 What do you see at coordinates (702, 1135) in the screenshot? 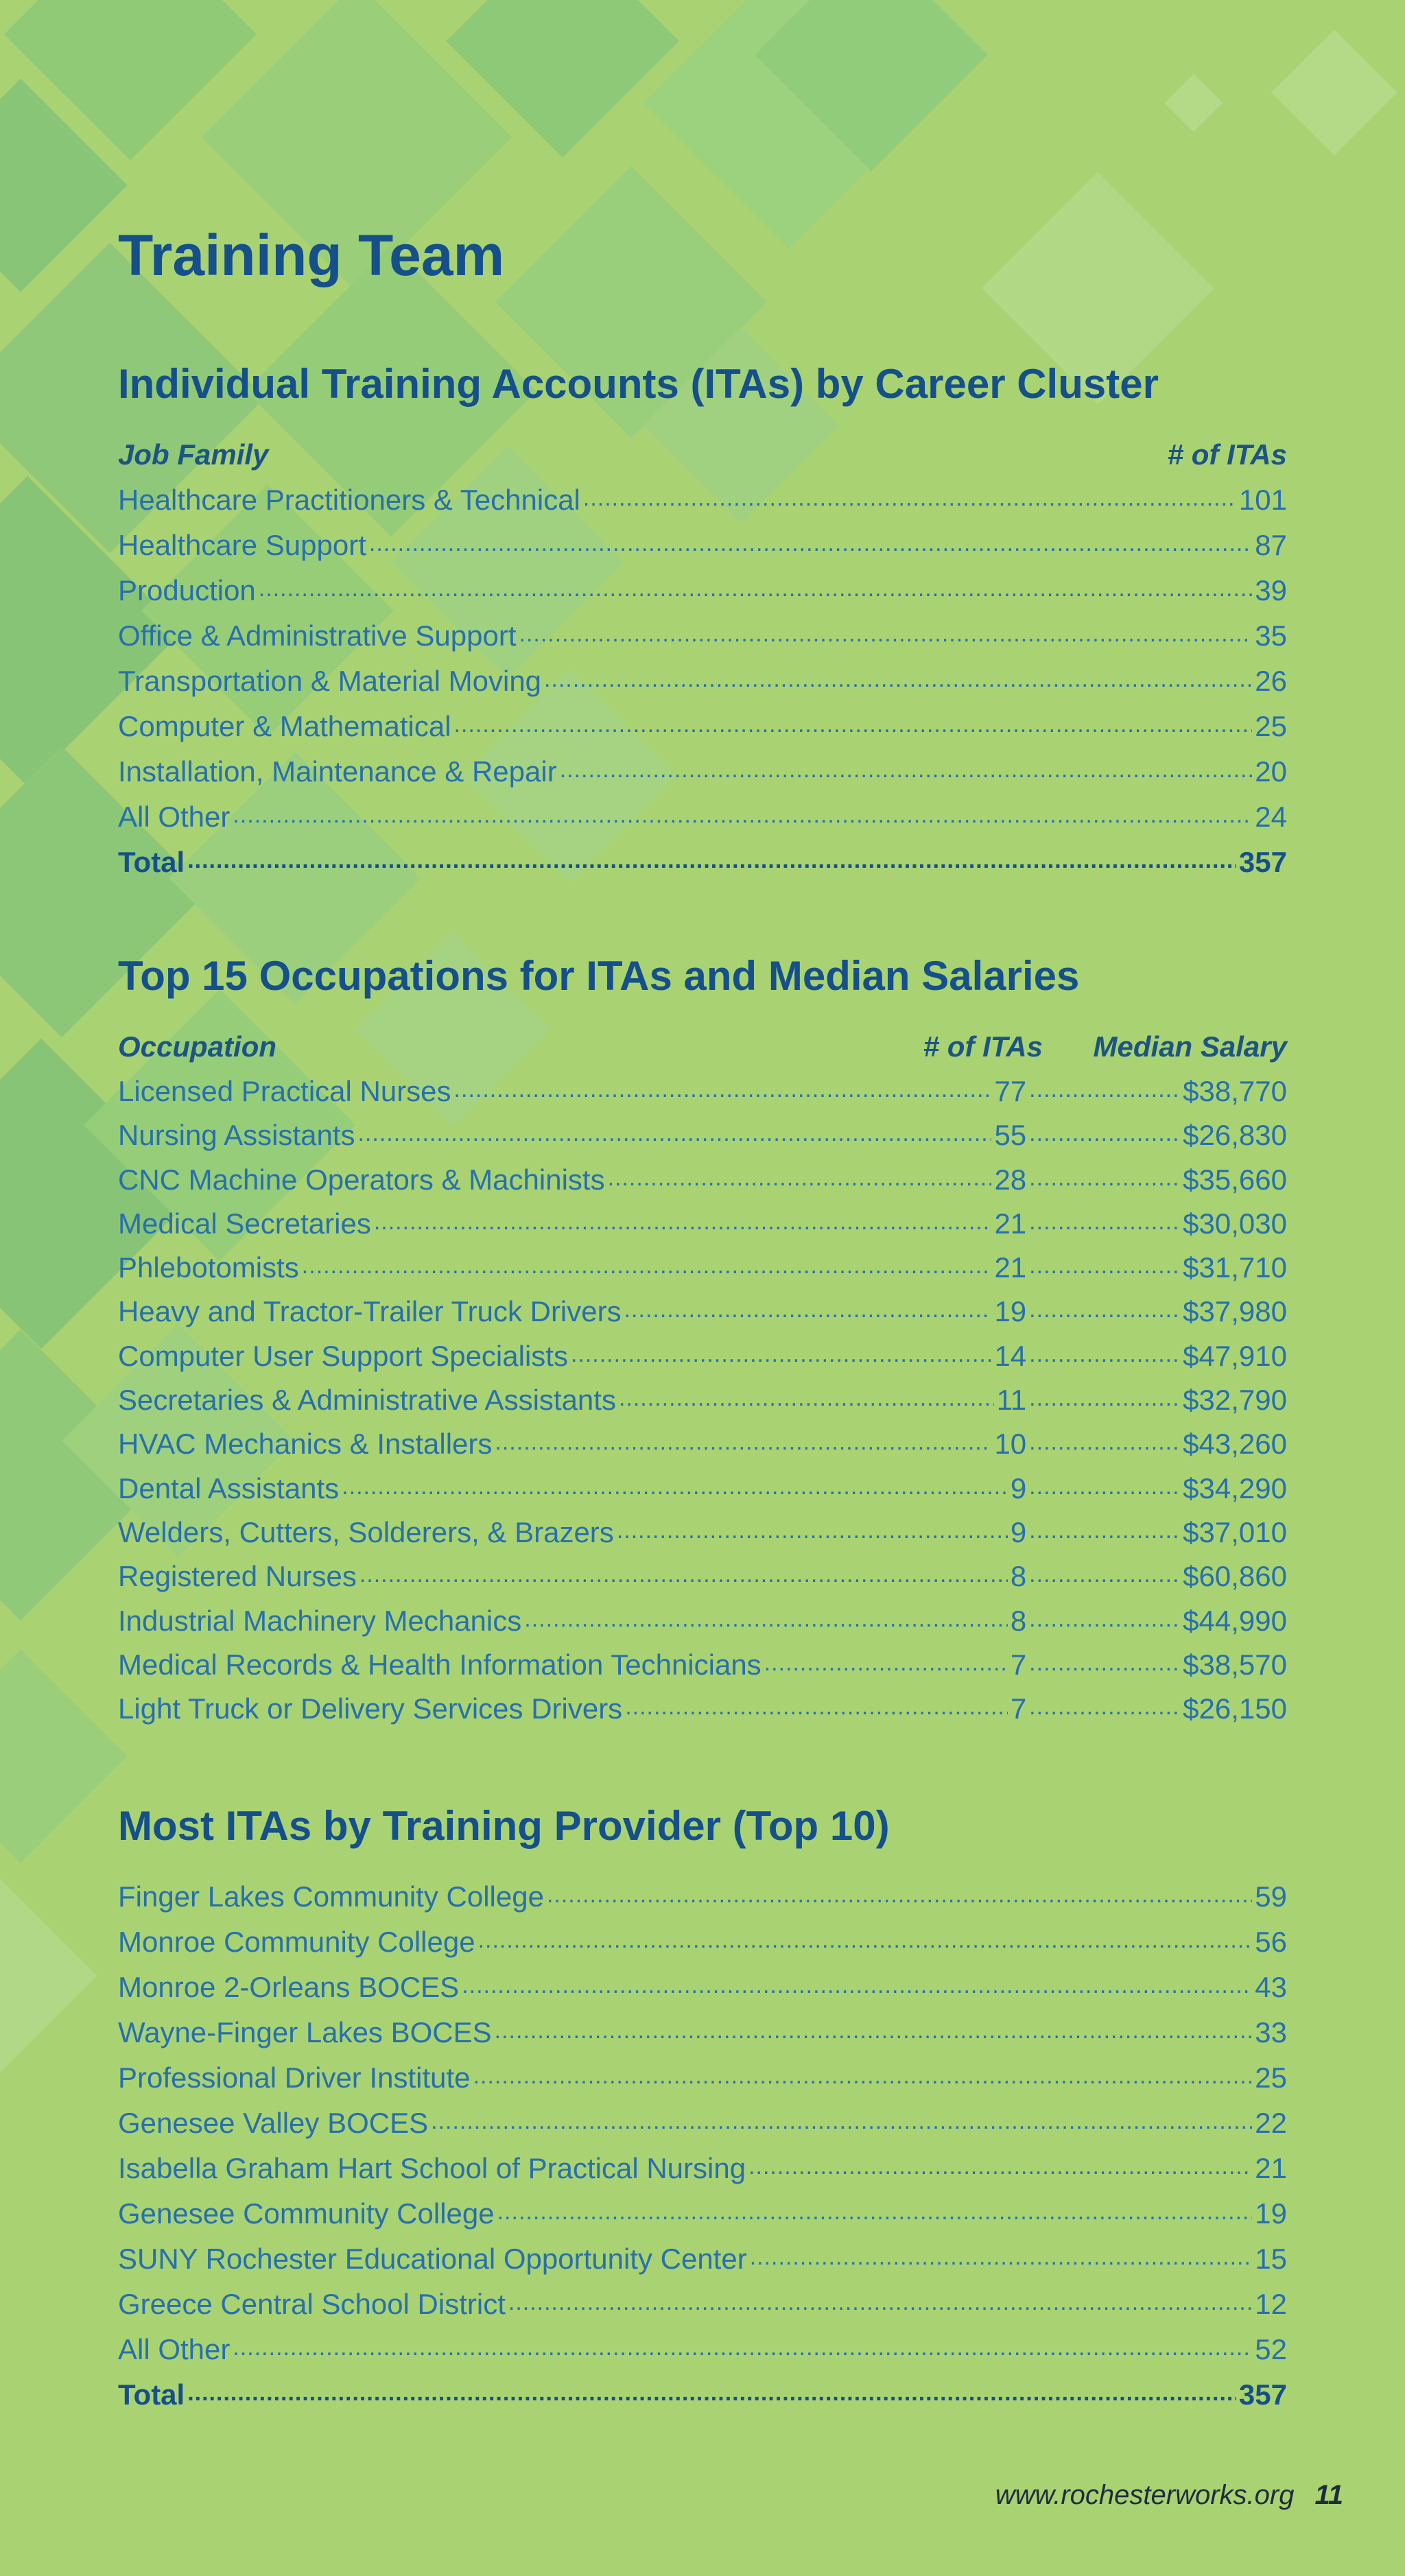
I see `table-row: Nursing Assistants 55 $26,830` at bounding box center [702, 1135].